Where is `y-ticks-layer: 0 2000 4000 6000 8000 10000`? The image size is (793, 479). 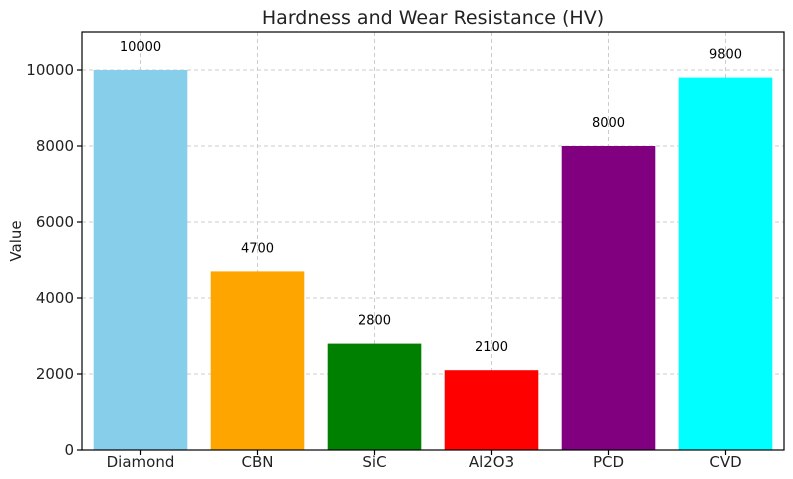
y-ticks-layer: 0 2000 4000 6000 8000 10000 is located at coordinates (54, 260).